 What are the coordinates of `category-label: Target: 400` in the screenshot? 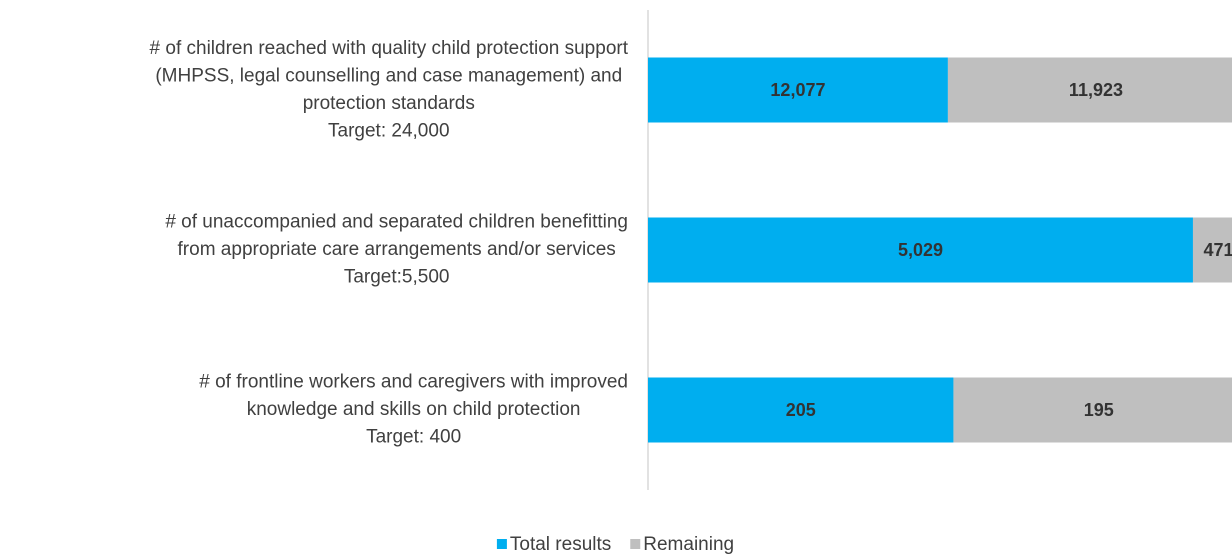 It's located at (413, 437).